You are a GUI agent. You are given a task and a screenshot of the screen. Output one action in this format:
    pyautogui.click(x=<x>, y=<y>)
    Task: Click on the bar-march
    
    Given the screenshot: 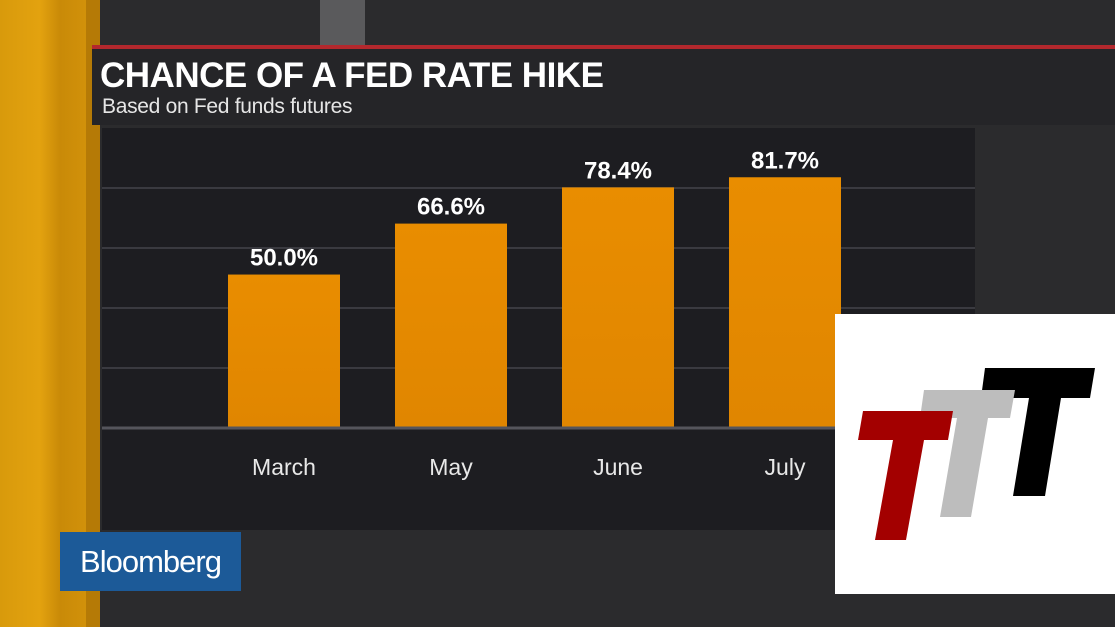 What is the action you would take?
    pyautogui.click(x=284, y=351)
    